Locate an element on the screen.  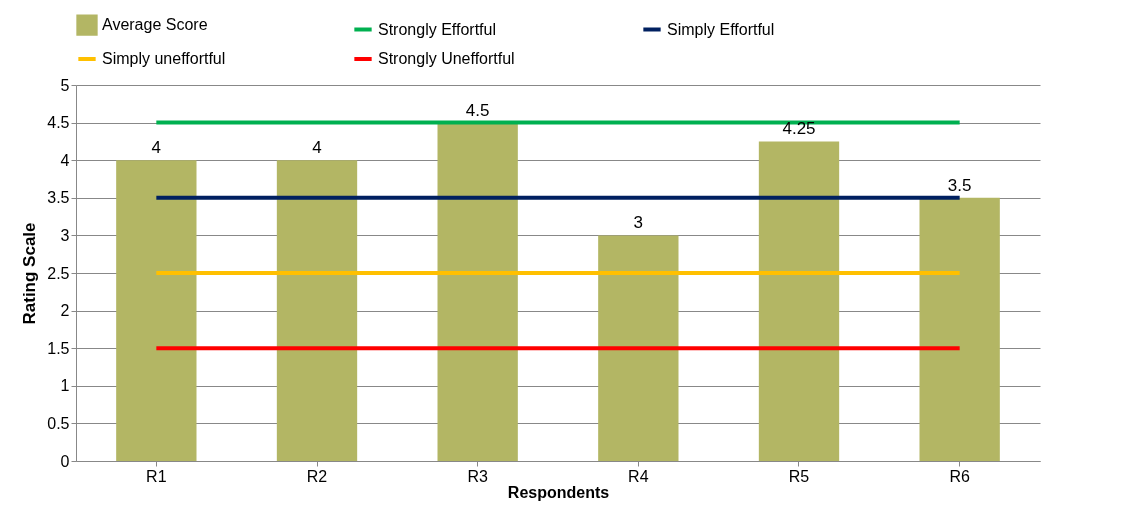
x-tick-label: R4 is located at coordinates (638, 476).